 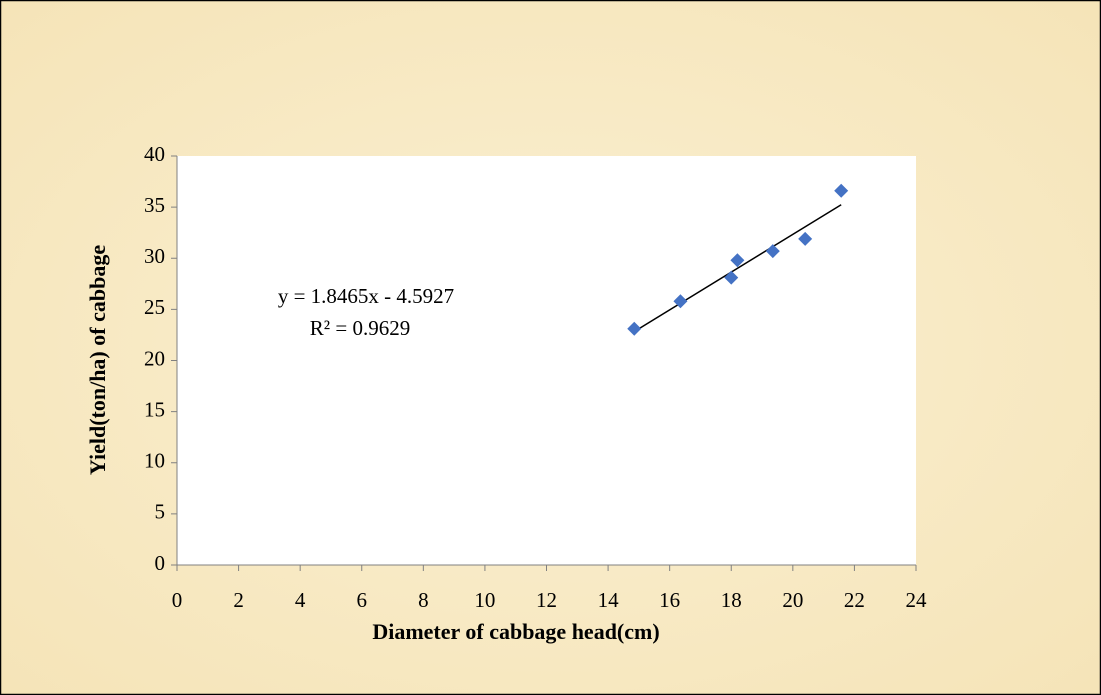 I want to click on y-tick-label: 30, so click(x=154, y=256).